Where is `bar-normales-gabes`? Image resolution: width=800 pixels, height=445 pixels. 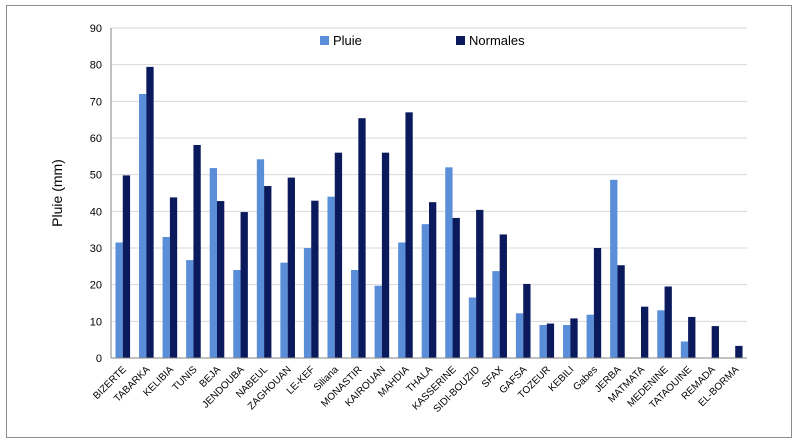 bar-normales-gabes is located at coordinates (597, 303).